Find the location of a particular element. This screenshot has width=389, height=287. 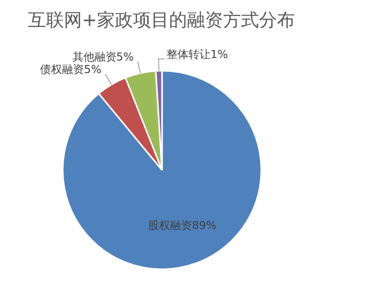

chart-title: 互联网+家政项目的融资方式分布 is located at coordinates (161, 21).